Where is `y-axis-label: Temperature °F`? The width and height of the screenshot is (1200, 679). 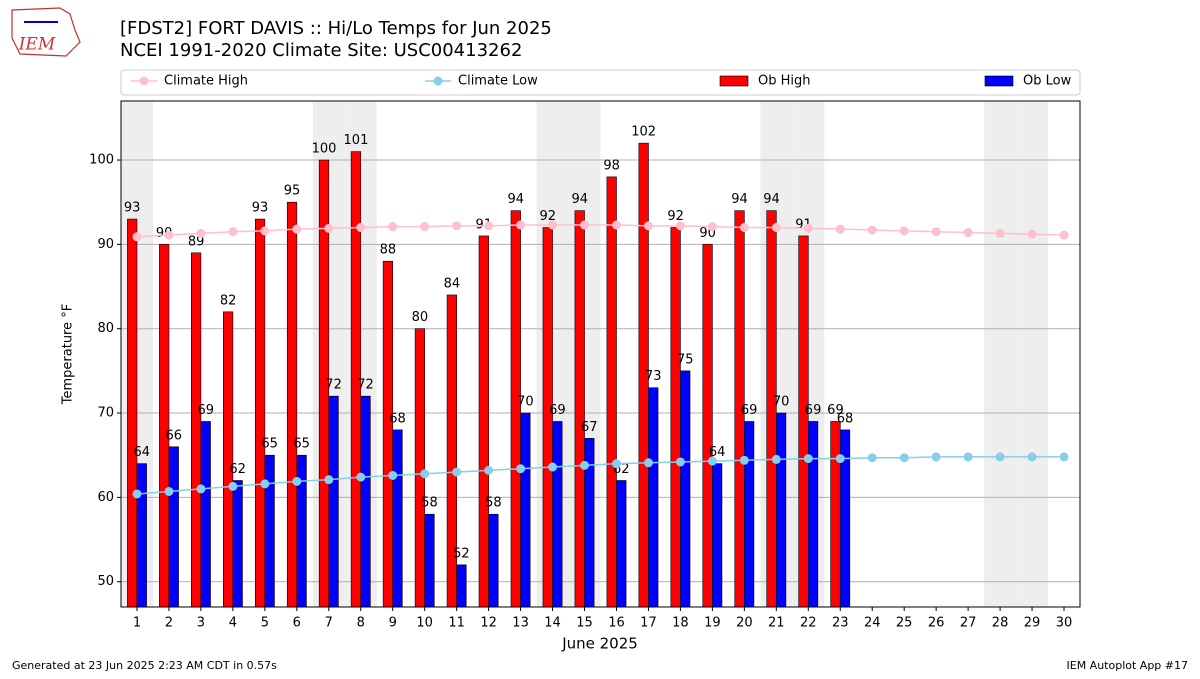
y-axis-label: Temperature °F is located at coordinates (68, 354).